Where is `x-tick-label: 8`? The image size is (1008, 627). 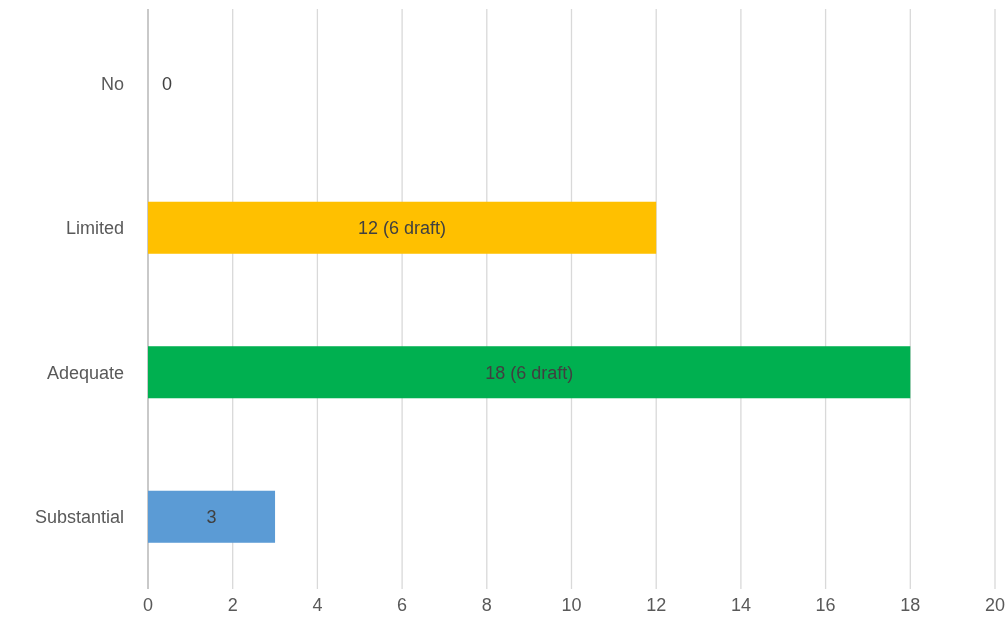 x-tick-label: 8 is located at coordinates (486, 605).